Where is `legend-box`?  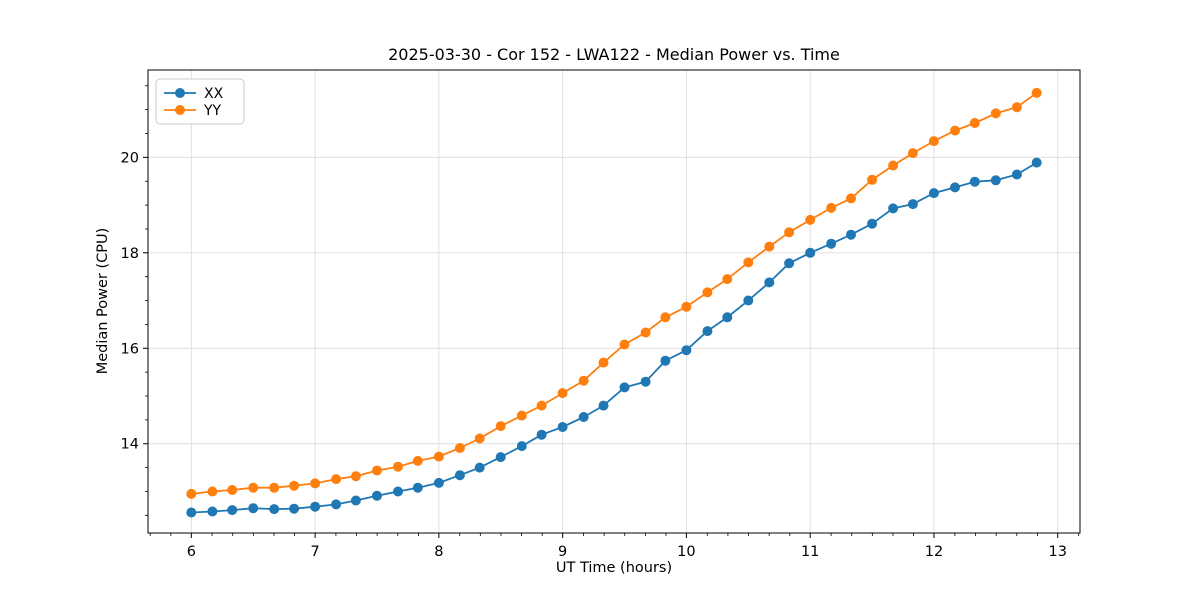
legend-box is located at coordinates (200, 101).